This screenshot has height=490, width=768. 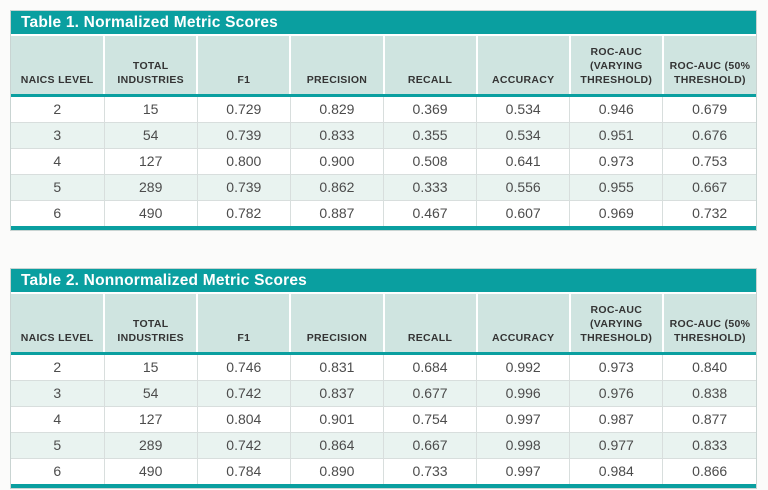 What do you see at coordinates (149, 22) in the screenshot?
I see `table-title: Table 1. Normalized Metric Scores` at bounding box center [149, 22].